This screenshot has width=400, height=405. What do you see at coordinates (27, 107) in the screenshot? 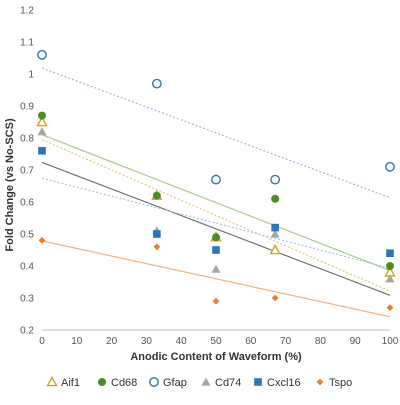
I see `y-tick-label: 0.9` at bounding box center [27, 107].